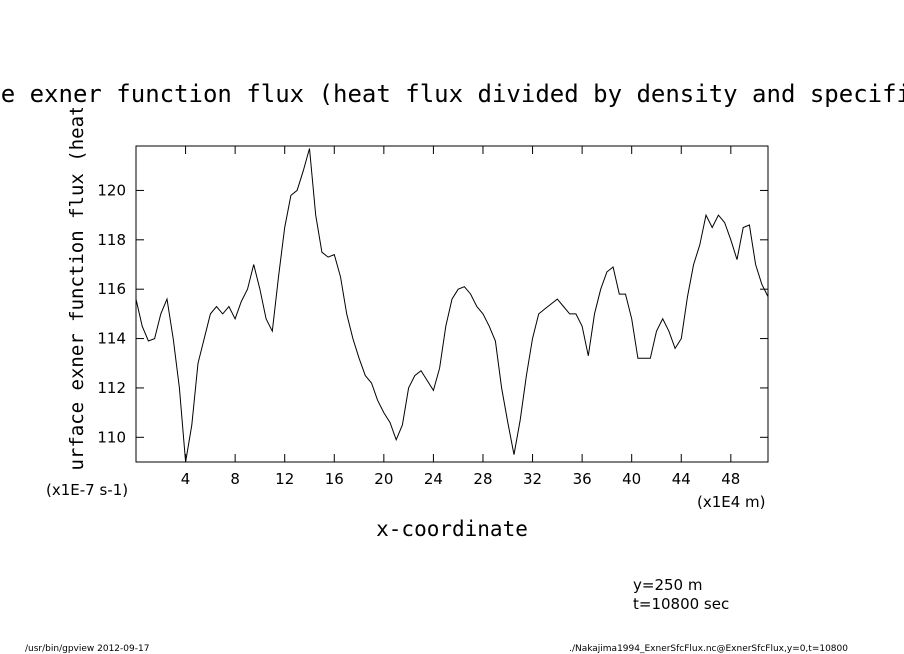  I want to click on x-tick-label: 32, so click(532, 479).